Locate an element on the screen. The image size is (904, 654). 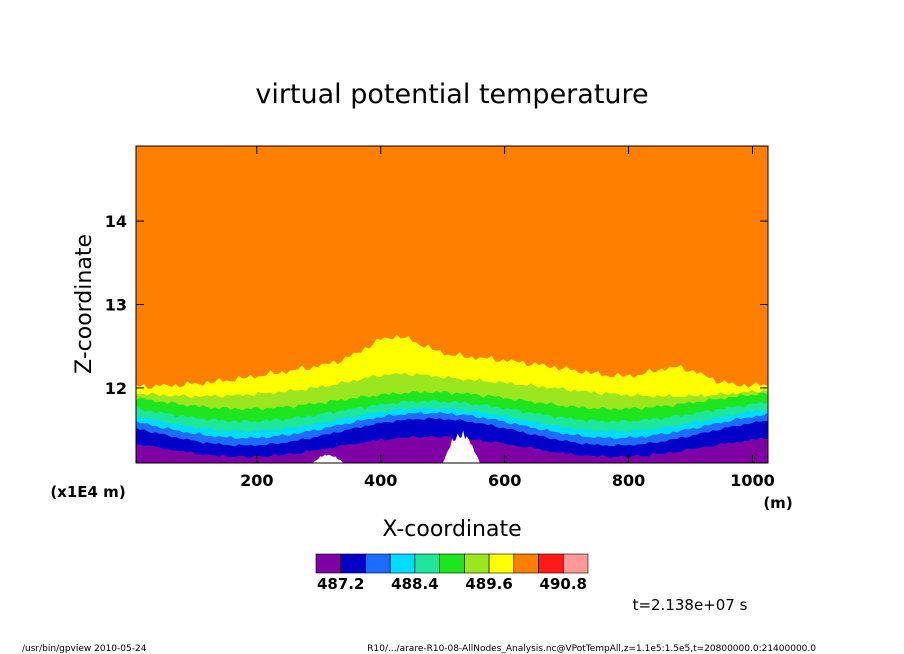
y-tick-label: 14 is located at coordinates (116, 221).